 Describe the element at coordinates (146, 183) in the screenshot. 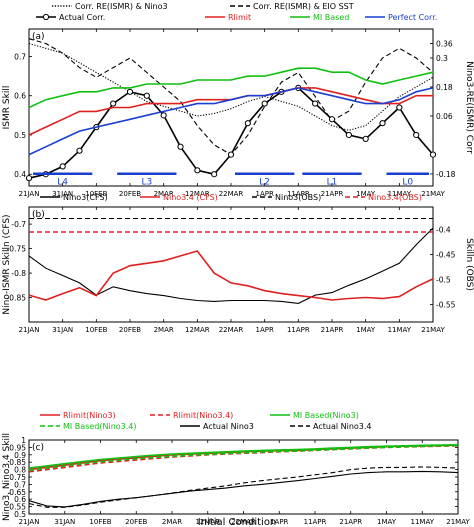

I see `lead-label: L3` at that location.